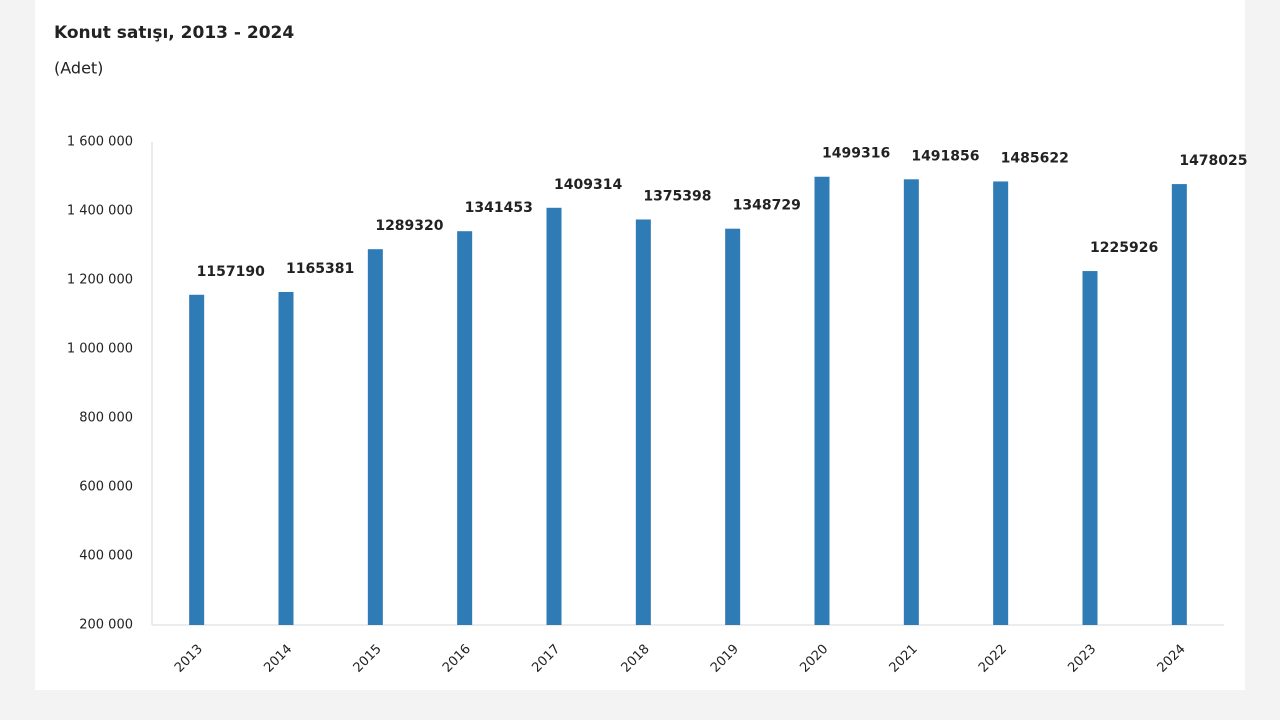 This screenshot has height=720, width=1280. Describe the element at coordinates (499, 208) in the screenshot. I see `value-label: 1341453` at that location.